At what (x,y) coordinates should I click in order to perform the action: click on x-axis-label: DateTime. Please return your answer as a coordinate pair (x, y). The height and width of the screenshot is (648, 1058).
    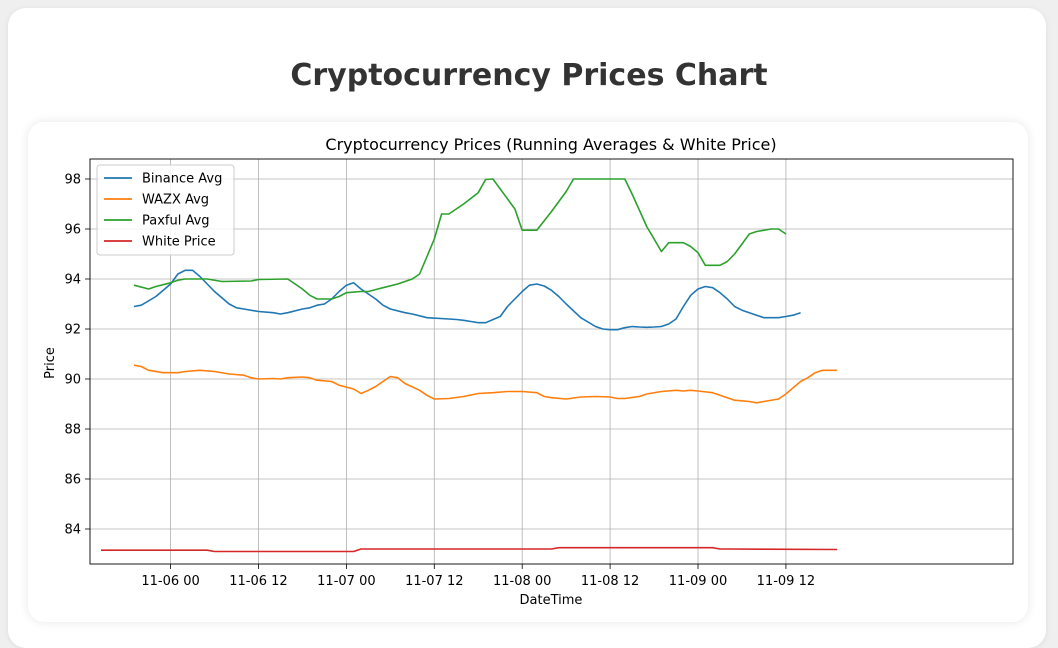
    Looking at the image, I should click on (551, 600).